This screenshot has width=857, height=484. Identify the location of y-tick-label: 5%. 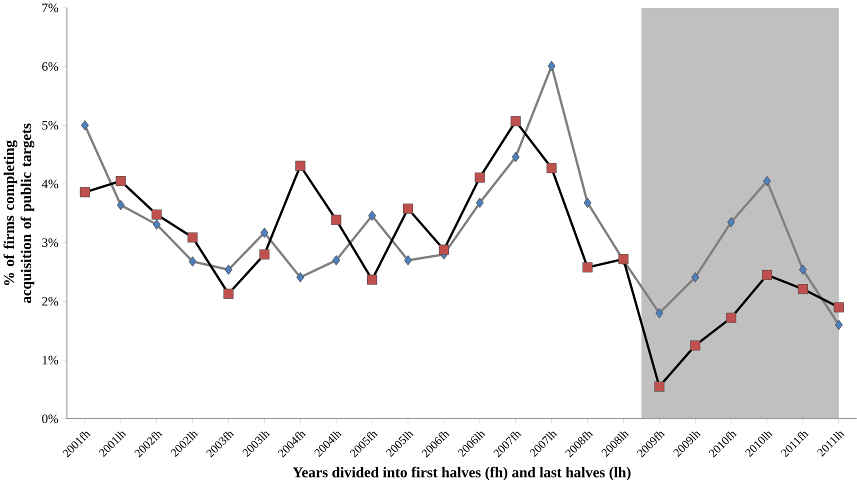
(50, 125).